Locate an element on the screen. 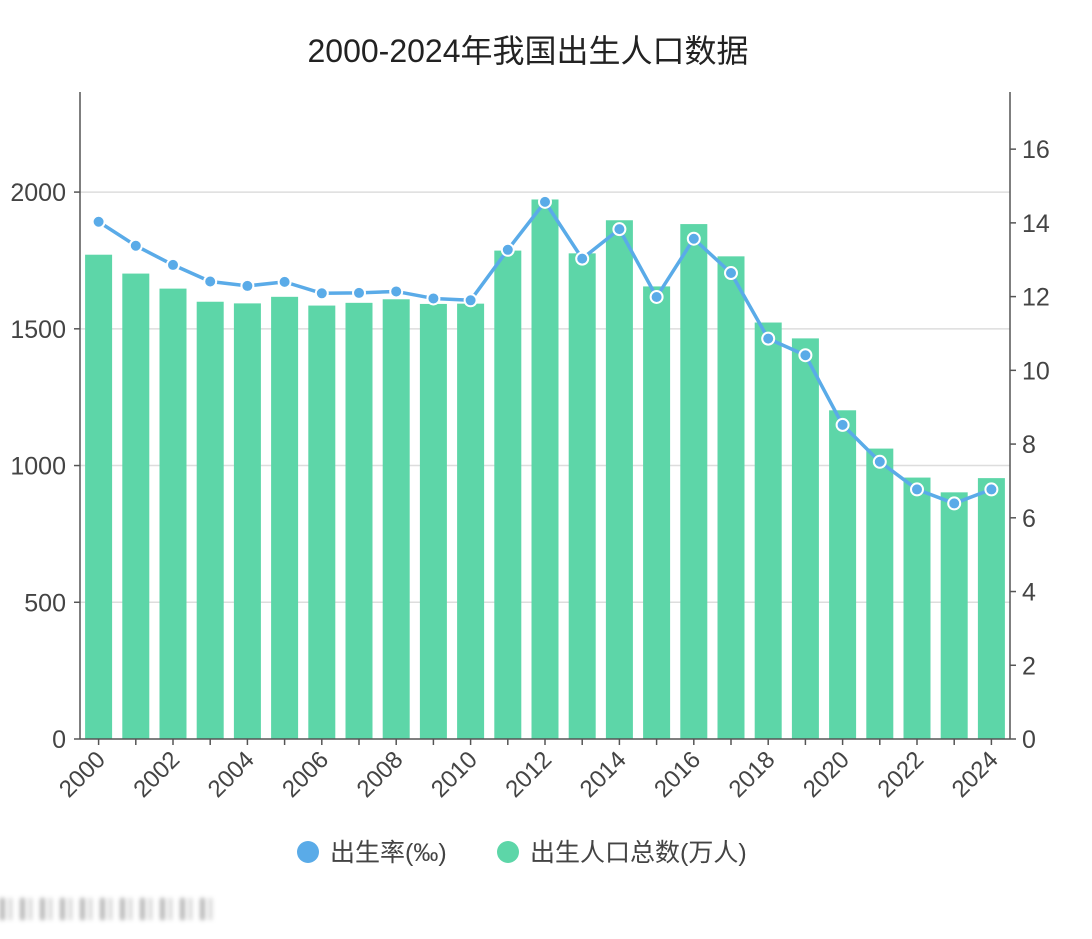 This screenshot has height=939, width=1092. x-tick-label: 2002 is located at coordinates (156, 774).